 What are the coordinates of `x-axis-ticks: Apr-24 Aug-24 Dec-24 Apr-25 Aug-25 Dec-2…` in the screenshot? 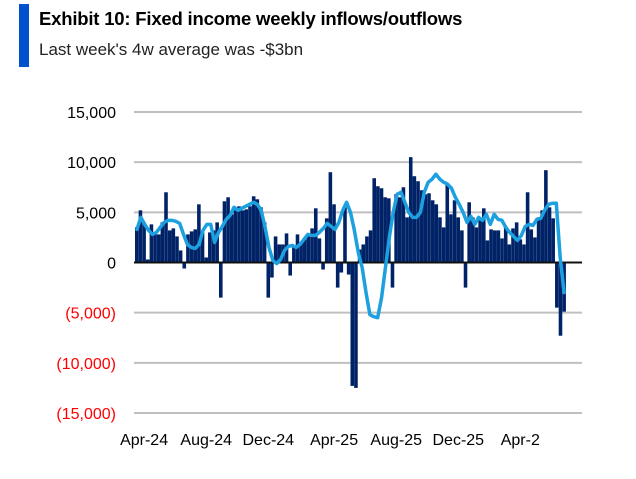 It's located at (330, 440).